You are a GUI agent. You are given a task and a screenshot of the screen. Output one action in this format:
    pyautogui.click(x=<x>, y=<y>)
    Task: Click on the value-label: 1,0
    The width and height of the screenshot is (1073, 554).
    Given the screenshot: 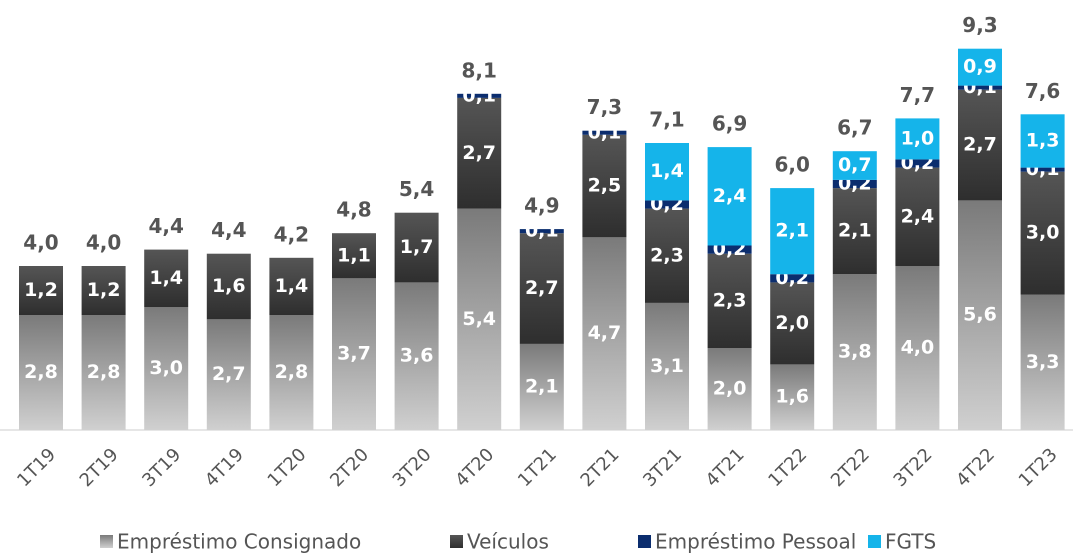 What is the action you would take?
    pyautogui.click(x=918, y=138)
    